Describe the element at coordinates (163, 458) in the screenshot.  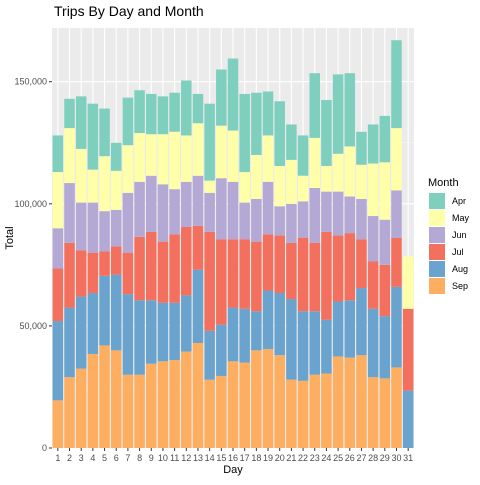
I see `x-tick-label: 10` at that location.